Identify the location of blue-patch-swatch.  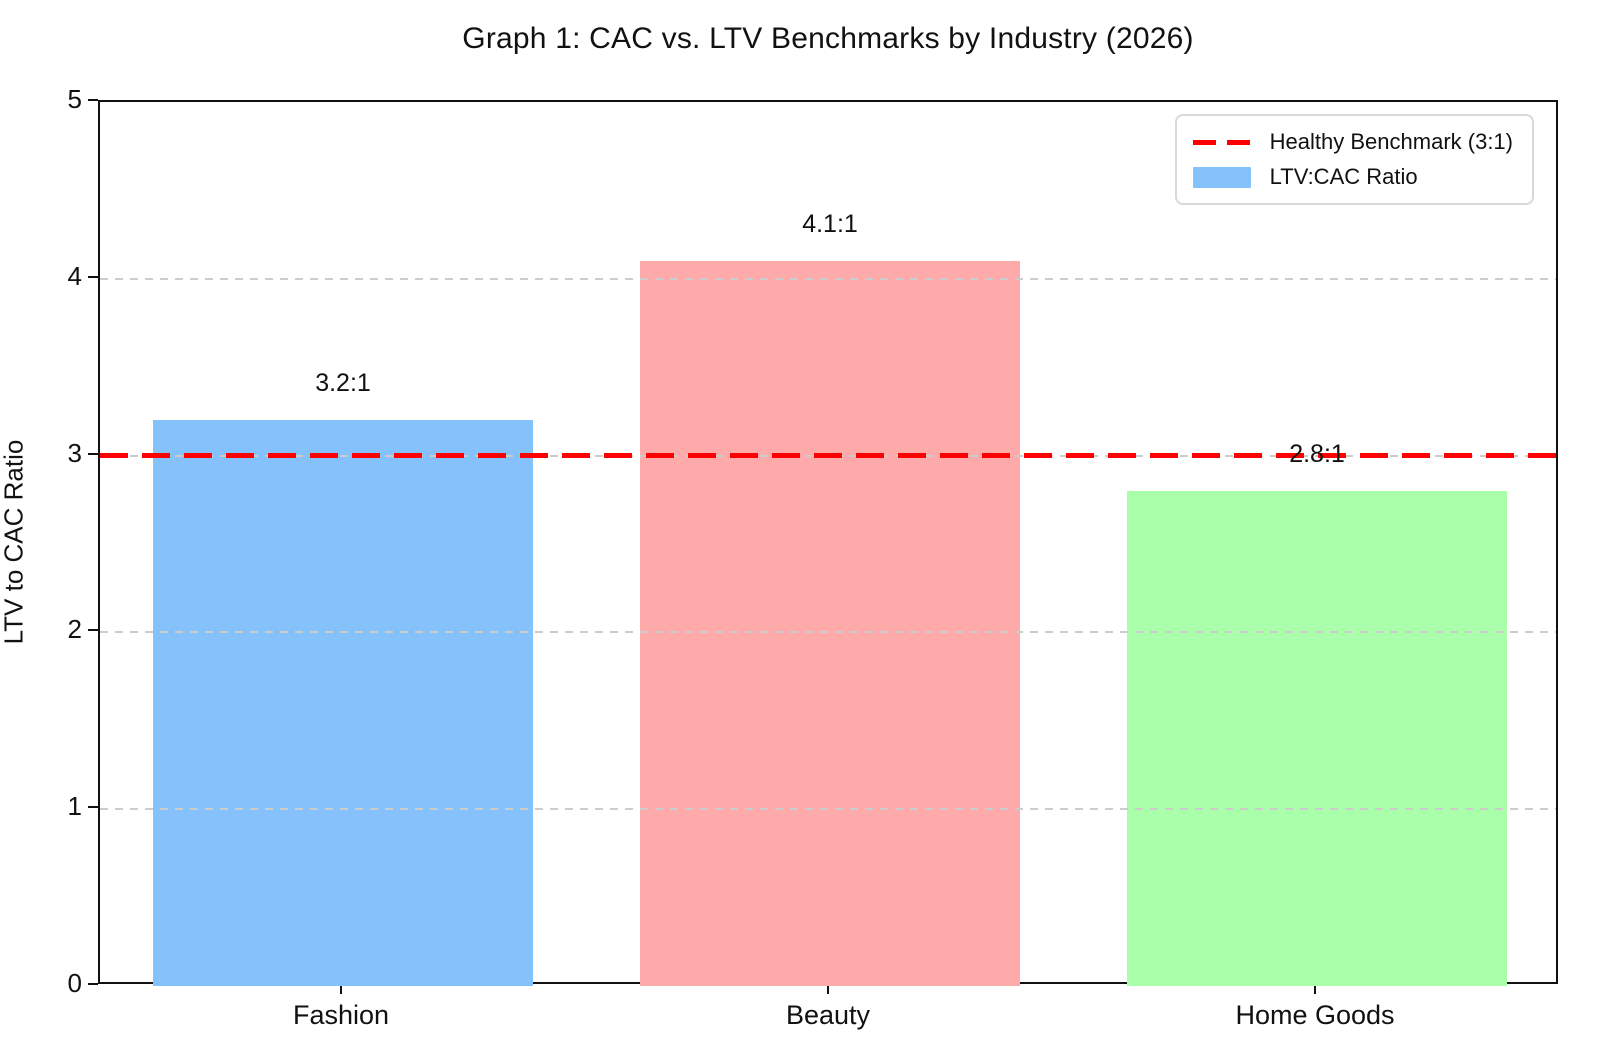
(1221, 177).